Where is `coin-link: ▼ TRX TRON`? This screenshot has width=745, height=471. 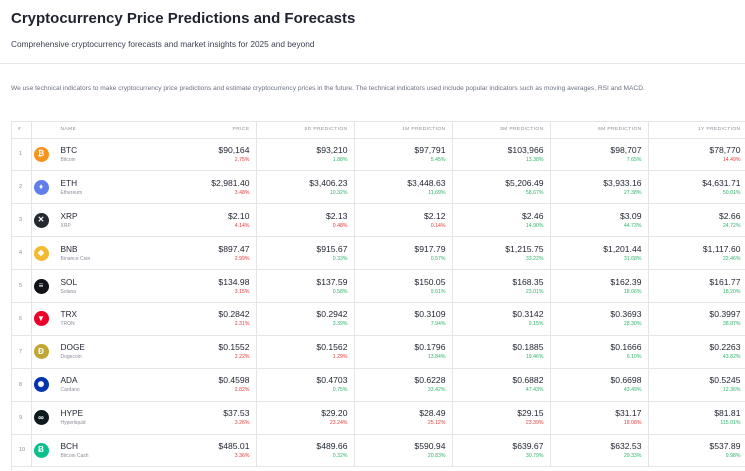
coin-link: ▼ TRX TRON is located at coordinates (93, 318).